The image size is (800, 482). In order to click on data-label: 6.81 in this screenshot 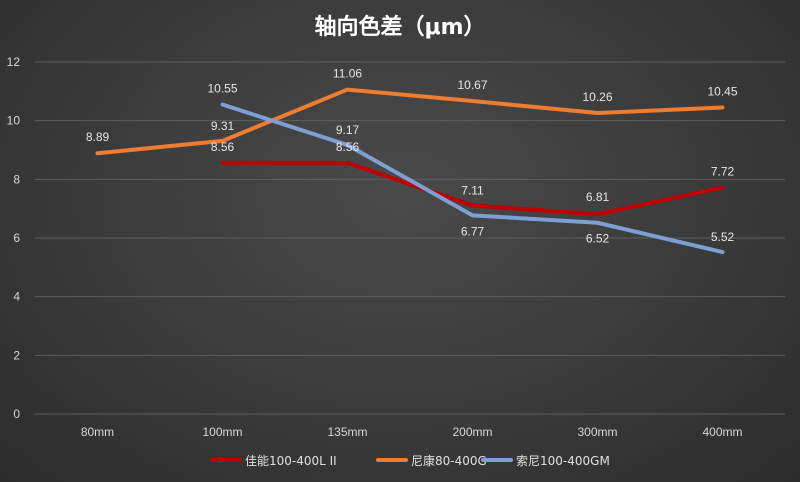, I will do `click(598, 197)`.